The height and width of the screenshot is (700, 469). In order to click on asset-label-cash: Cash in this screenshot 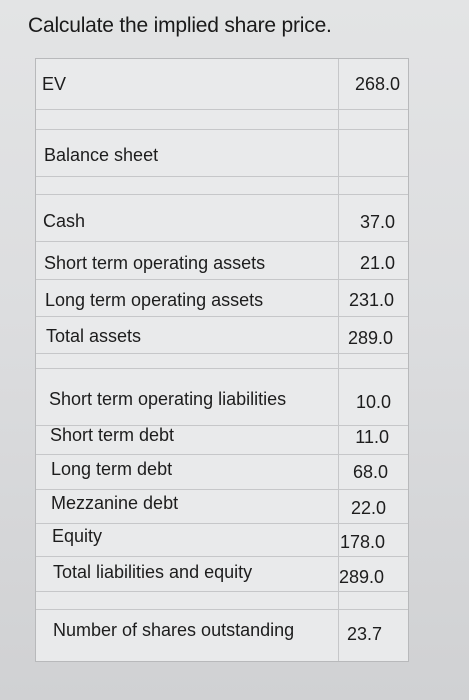, I will do `click(64, 221)`.